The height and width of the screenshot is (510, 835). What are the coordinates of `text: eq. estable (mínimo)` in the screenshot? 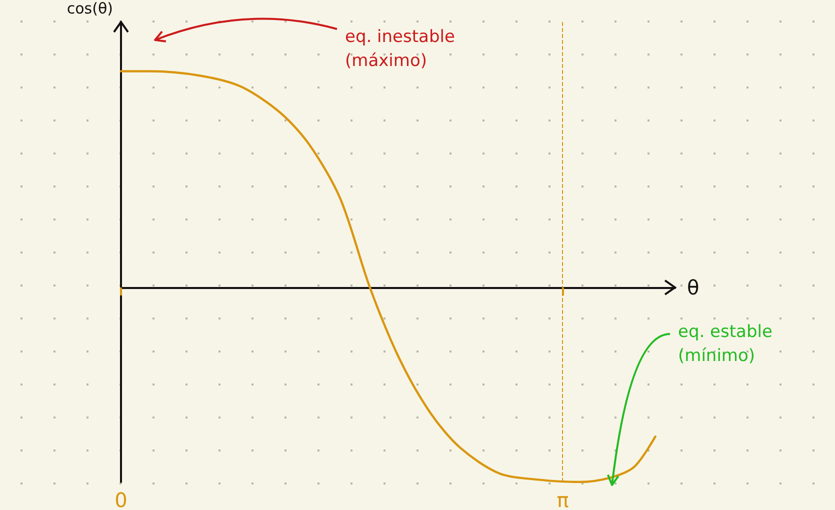 It's located at (725, 344).